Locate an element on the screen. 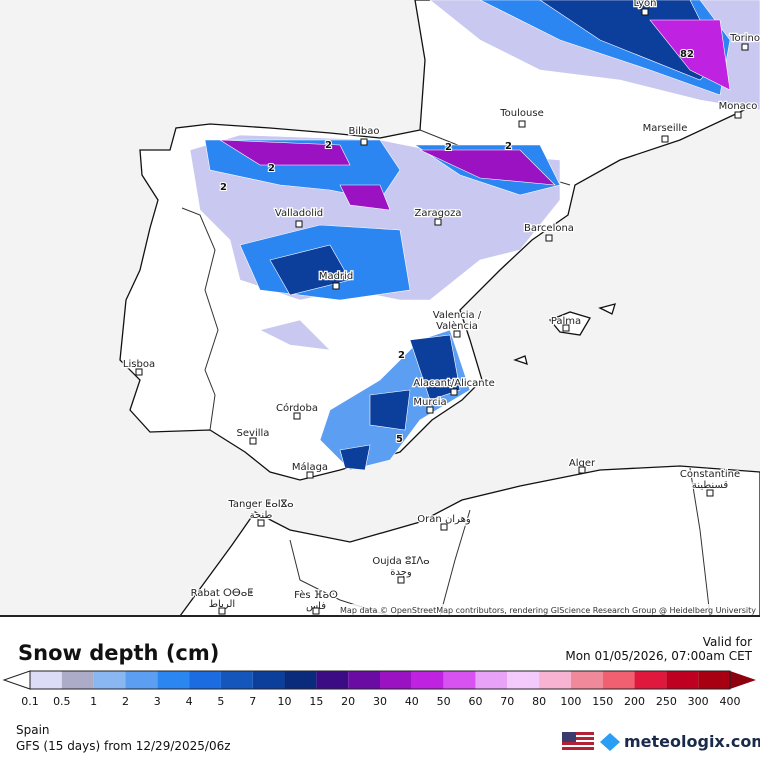 The image size is (760, 760). legend-label: 60 is located at coordinates (475, 701).